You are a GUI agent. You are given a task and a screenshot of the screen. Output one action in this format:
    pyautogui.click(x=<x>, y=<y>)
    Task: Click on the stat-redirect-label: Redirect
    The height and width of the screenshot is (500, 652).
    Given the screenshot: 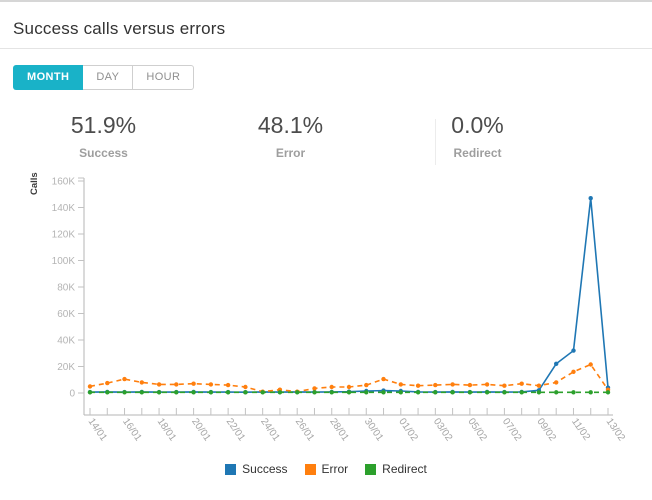 What is the action you would take?
    pyautogui.click(x=477, y=153)
    